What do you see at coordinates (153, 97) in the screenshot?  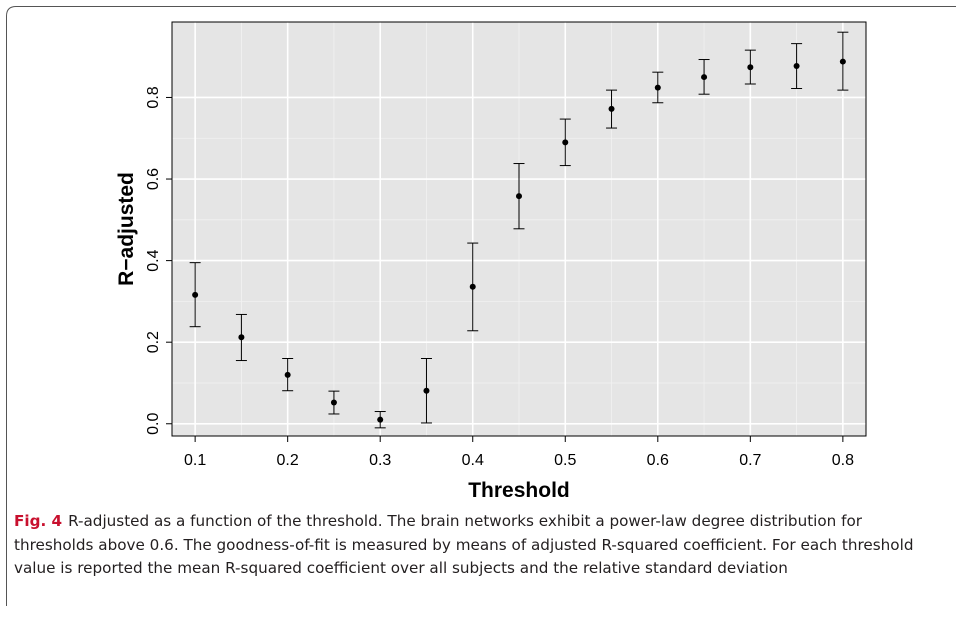 I see `y-tick-label: 0.8` at bounding box center [153, 97].